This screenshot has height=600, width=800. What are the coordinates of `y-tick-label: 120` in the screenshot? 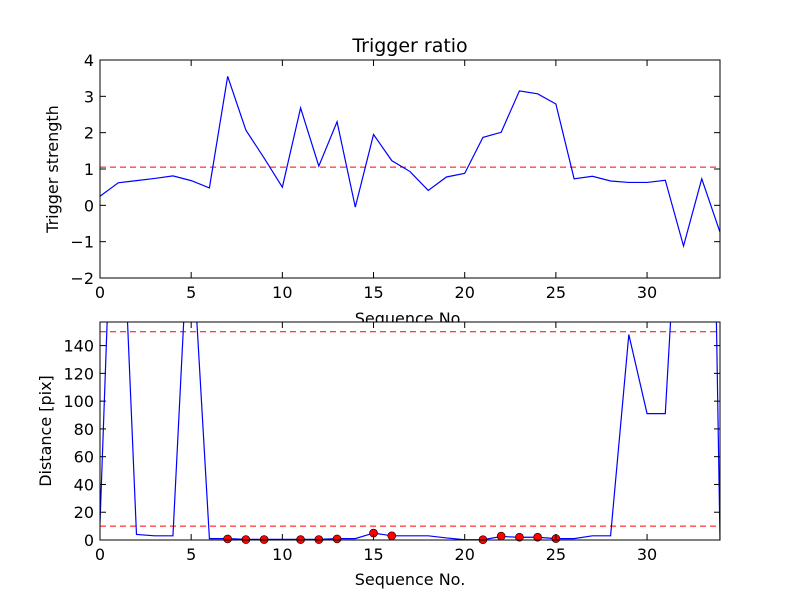 It's located at (78, 373).